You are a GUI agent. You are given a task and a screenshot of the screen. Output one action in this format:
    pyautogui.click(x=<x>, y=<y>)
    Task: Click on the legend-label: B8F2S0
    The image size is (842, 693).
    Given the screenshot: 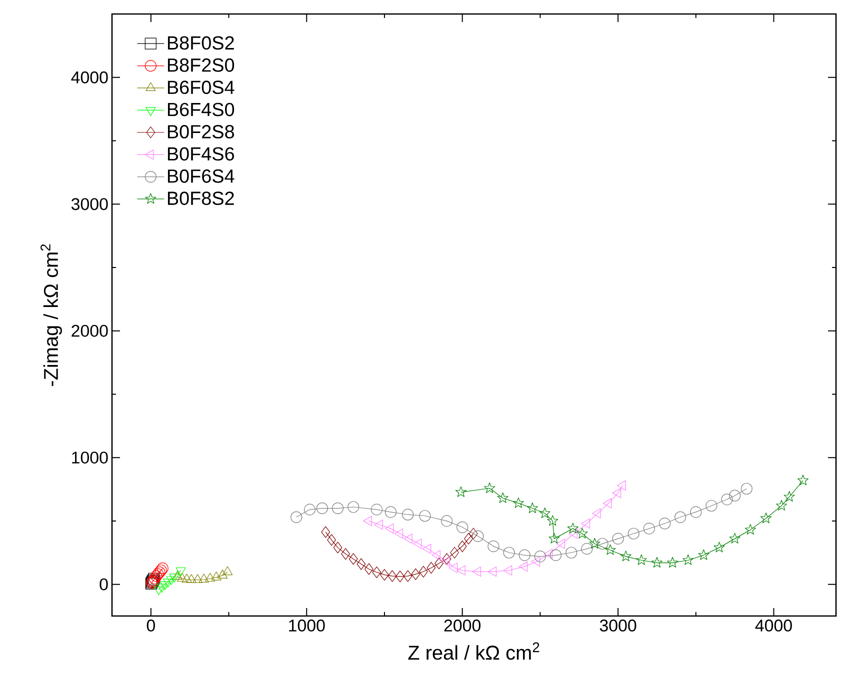 What is the action you would take?
    pyautogui.click(x=201, y=65)
    